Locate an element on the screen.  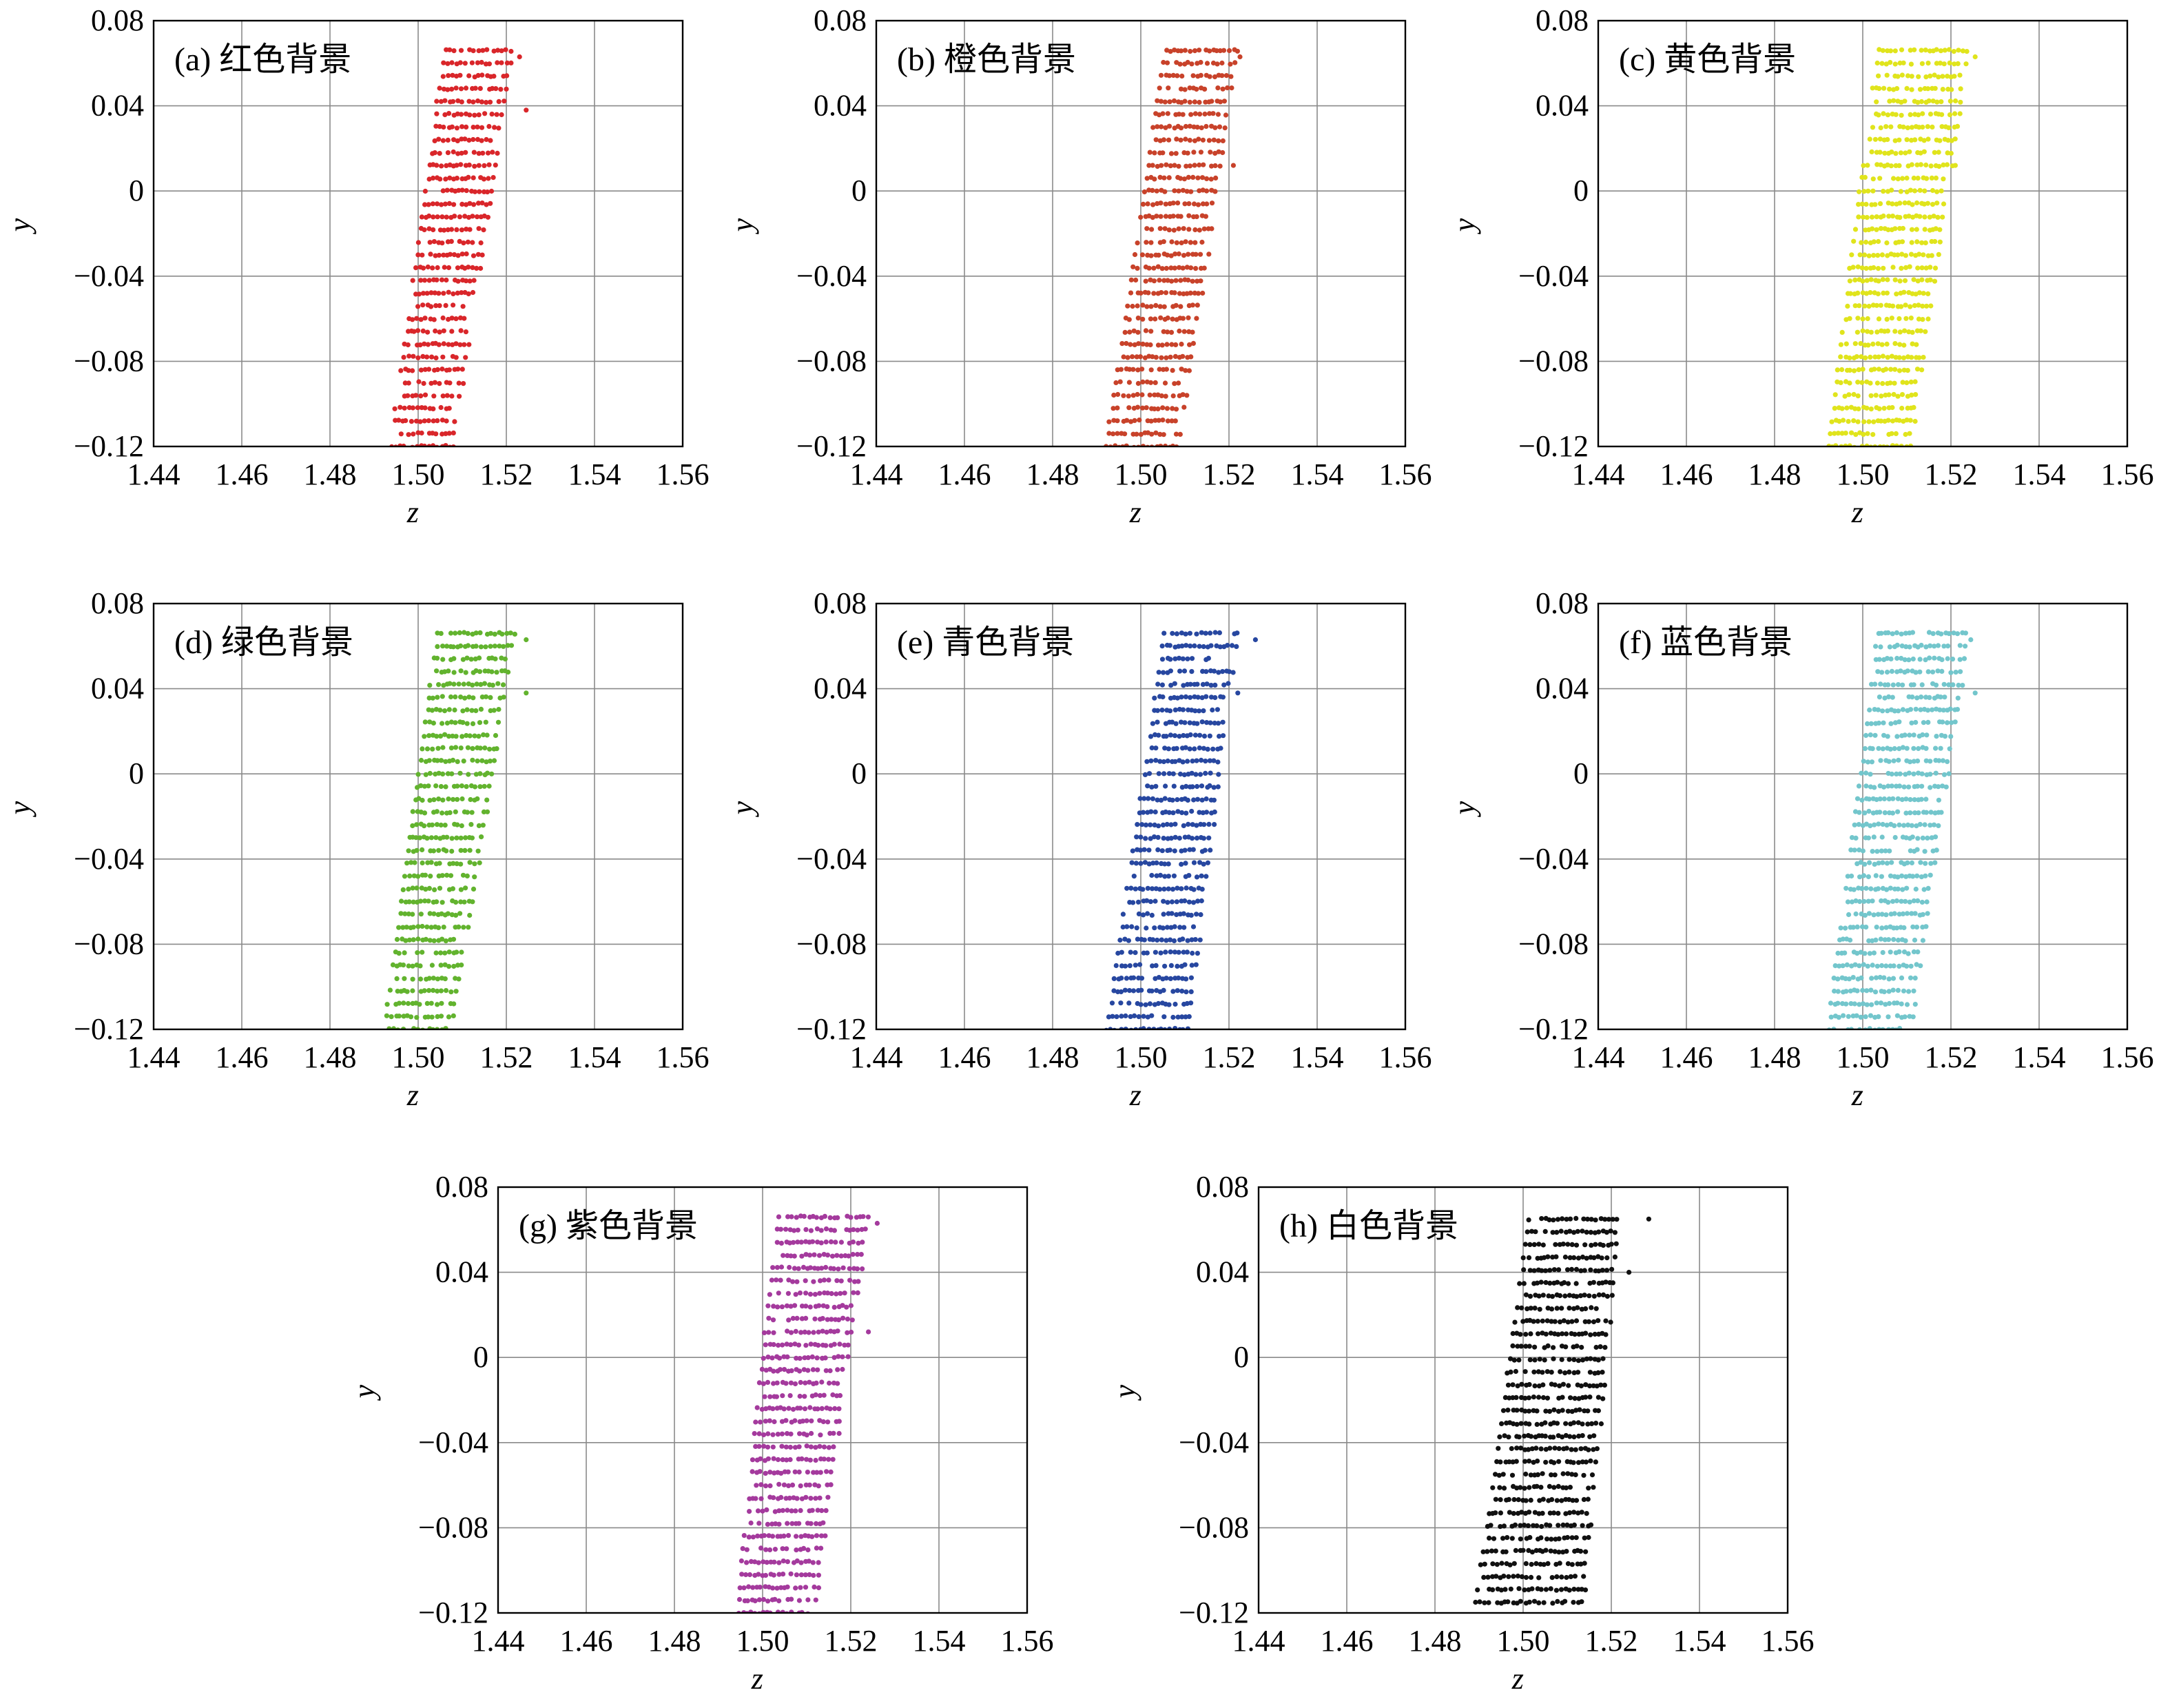
y-axis-label: y is located at coordinates (20, 809).